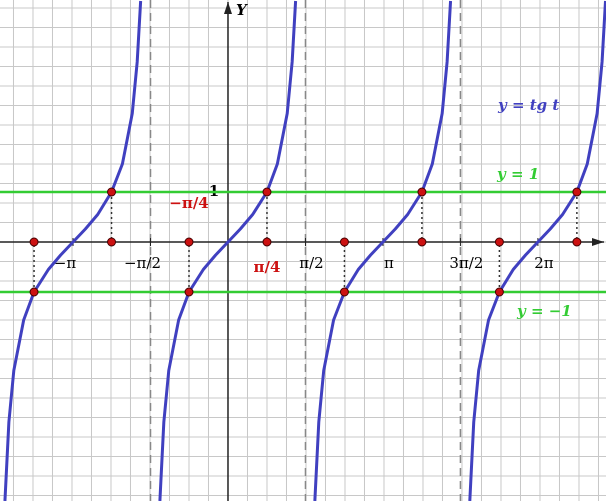 The width and height of the screenshot is (606, 501). I want to click on x-tick-label: 2π, so click(544, 263).